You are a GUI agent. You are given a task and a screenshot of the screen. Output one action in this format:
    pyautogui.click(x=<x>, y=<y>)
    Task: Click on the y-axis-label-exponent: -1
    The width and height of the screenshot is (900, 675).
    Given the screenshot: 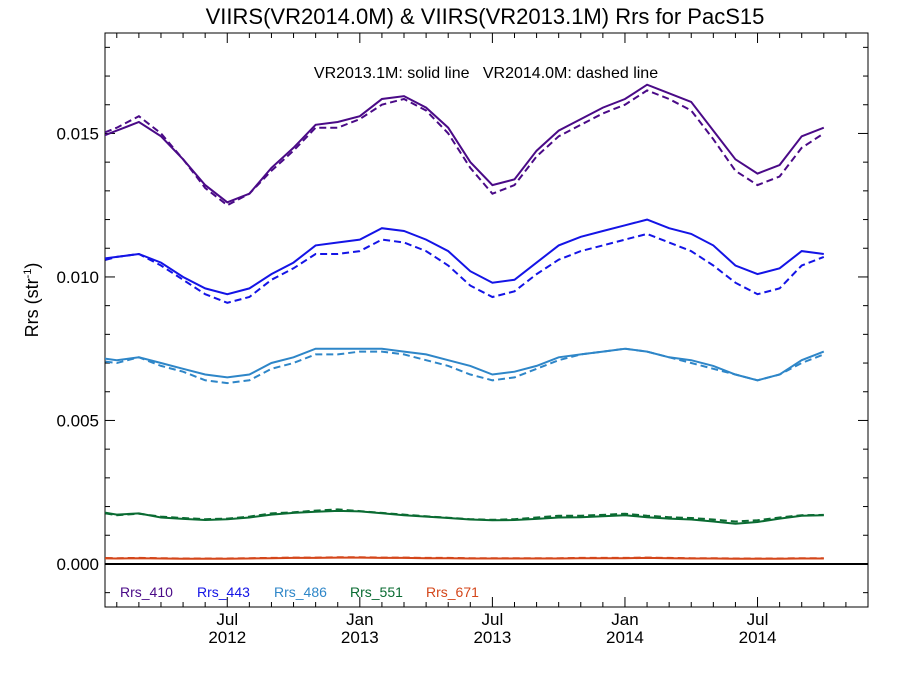 What is the action you would take?
    pyautogui.click(x=28, y=274)
    